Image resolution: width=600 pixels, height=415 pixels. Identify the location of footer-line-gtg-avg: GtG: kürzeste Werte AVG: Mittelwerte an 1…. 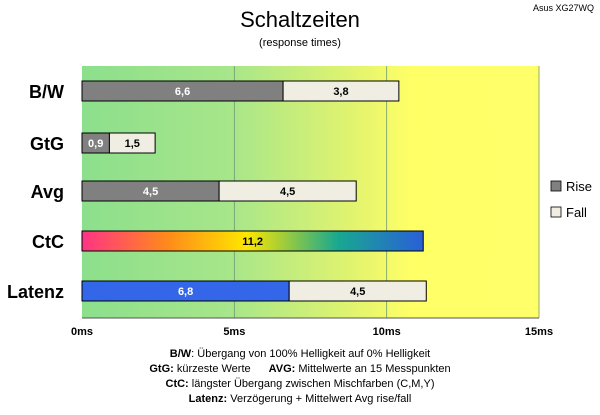
(300, 369).